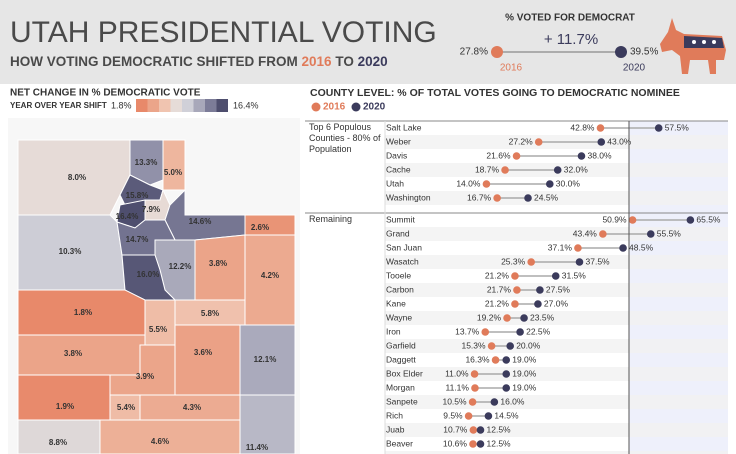  I want to click on county-name: Wasatch, so click(402, 261).